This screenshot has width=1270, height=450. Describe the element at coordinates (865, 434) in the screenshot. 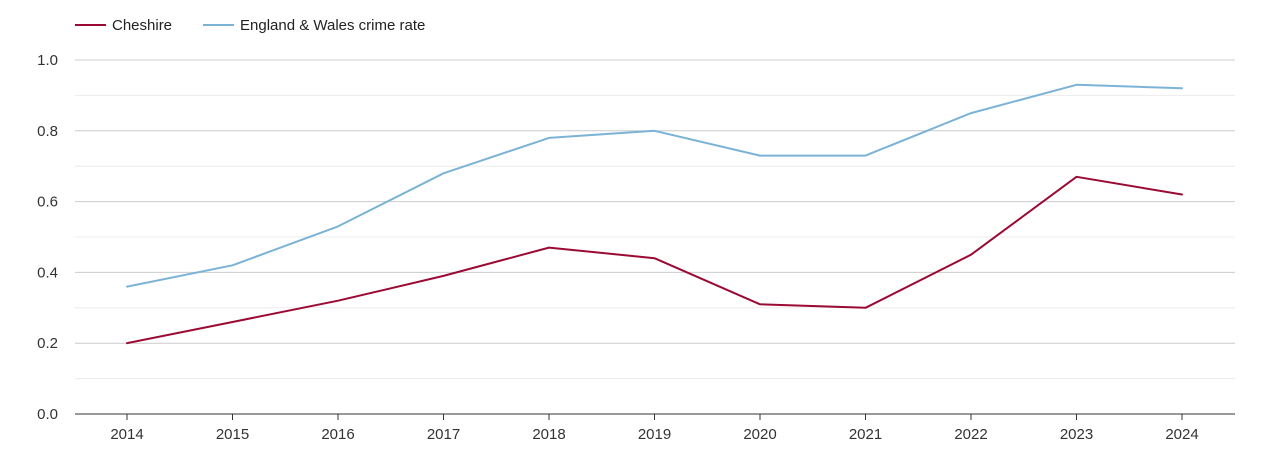

I see `x-tick-label: 2021` at that location.